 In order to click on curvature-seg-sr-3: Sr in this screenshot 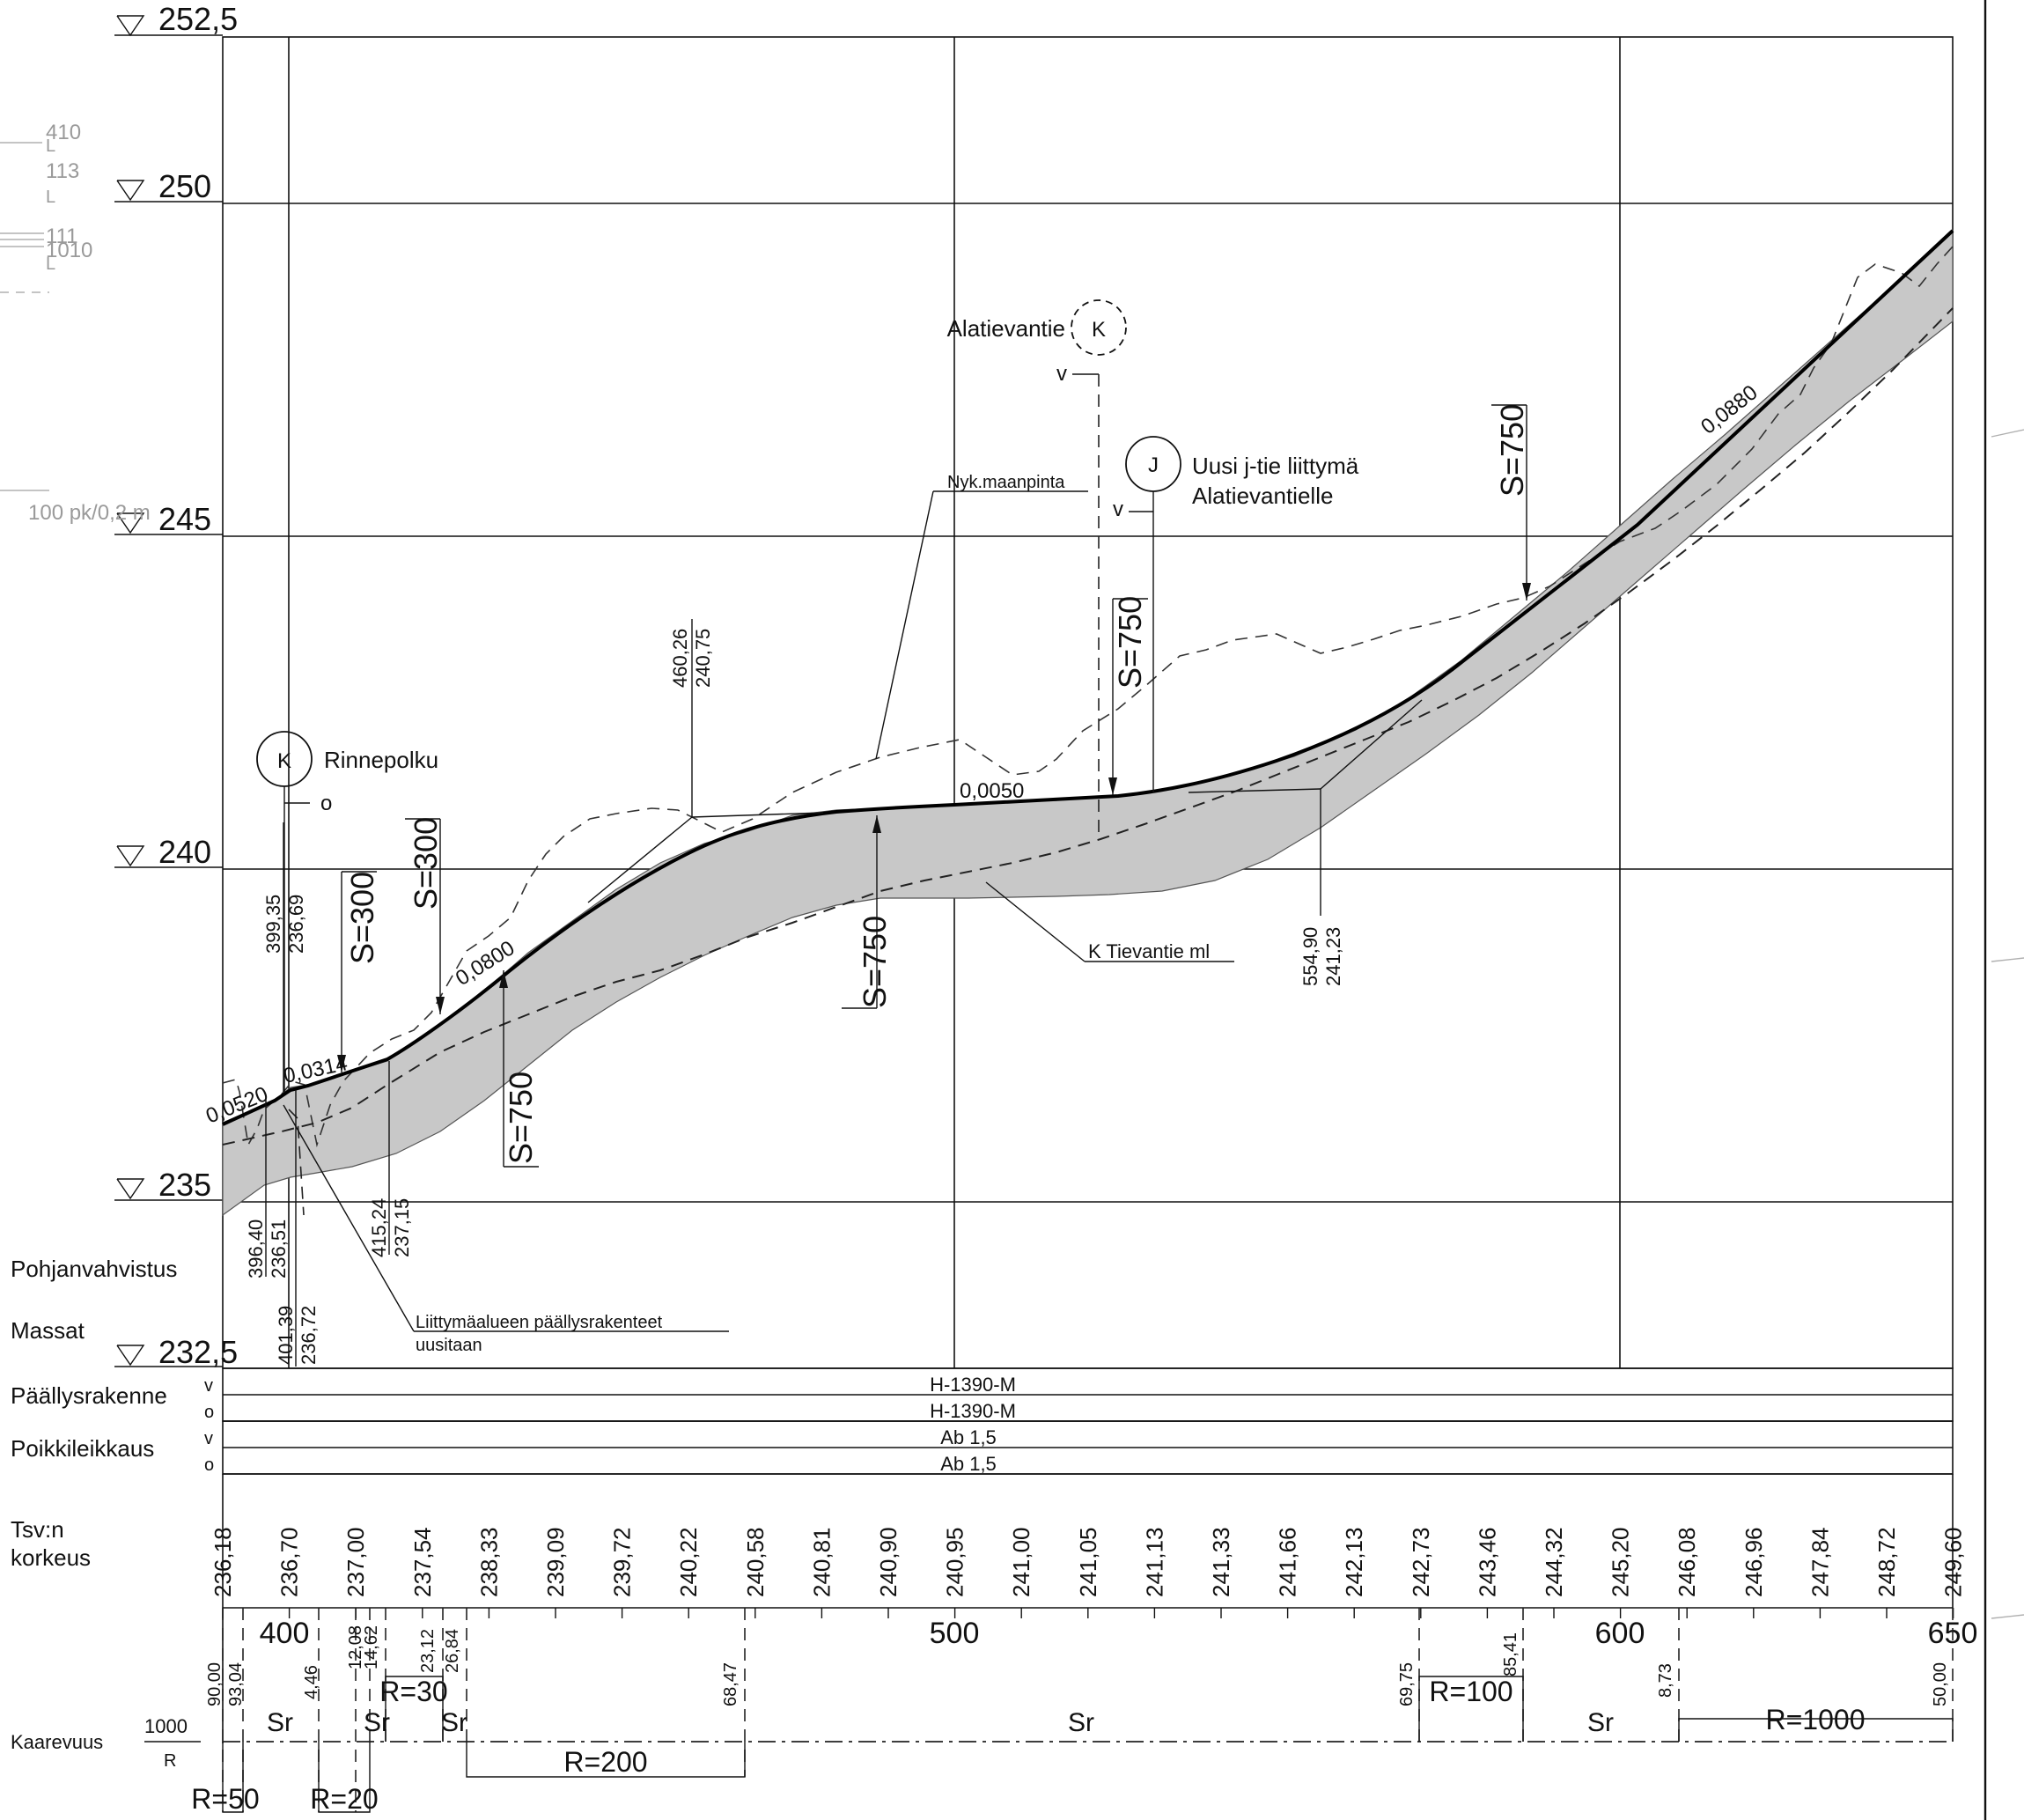, I will do `click(454, 1722)`.